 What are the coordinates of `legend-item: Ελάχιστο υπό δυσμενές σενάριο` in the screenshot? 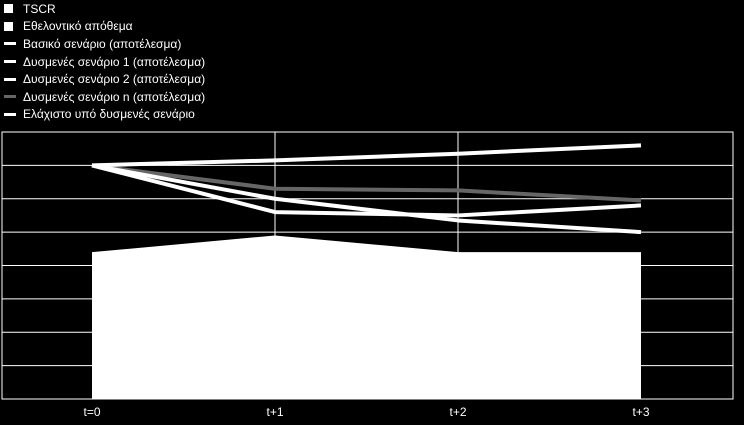 It's located at (104, 115).